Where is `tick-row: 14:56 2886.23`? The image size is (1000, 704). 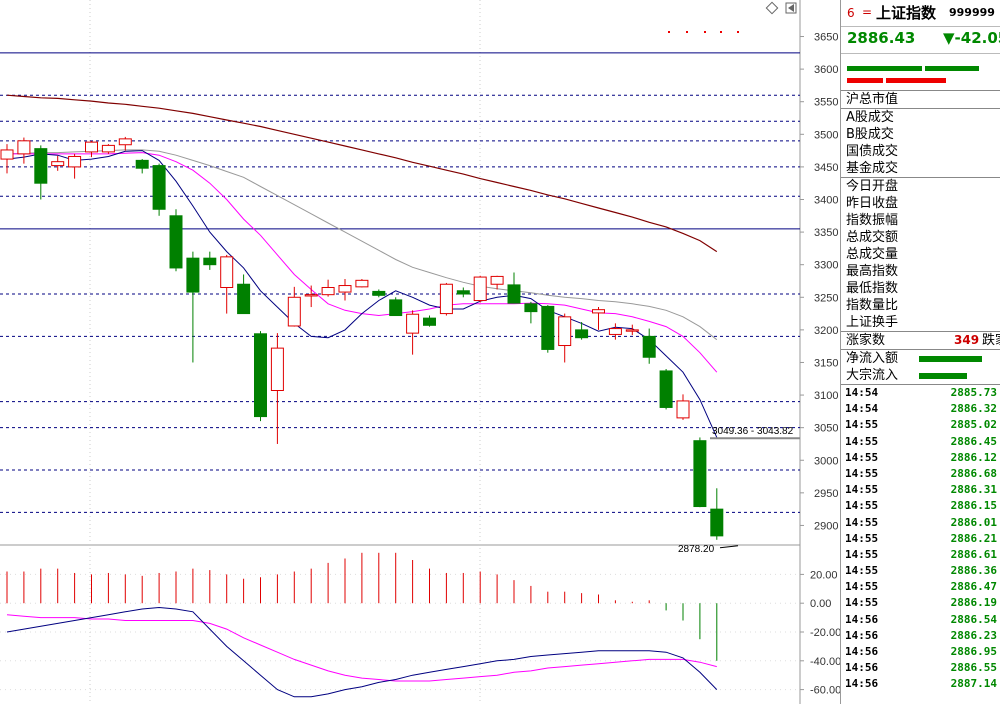 tick-row: 14:56 2886.23 is located at coordinates (920, 636).